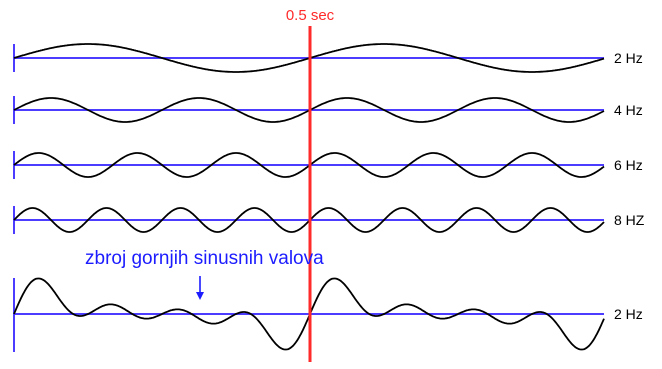  Describe the element at coordinates (629, 220) in the screenshot. I see `row-label-4: 8 HZ` at that location.